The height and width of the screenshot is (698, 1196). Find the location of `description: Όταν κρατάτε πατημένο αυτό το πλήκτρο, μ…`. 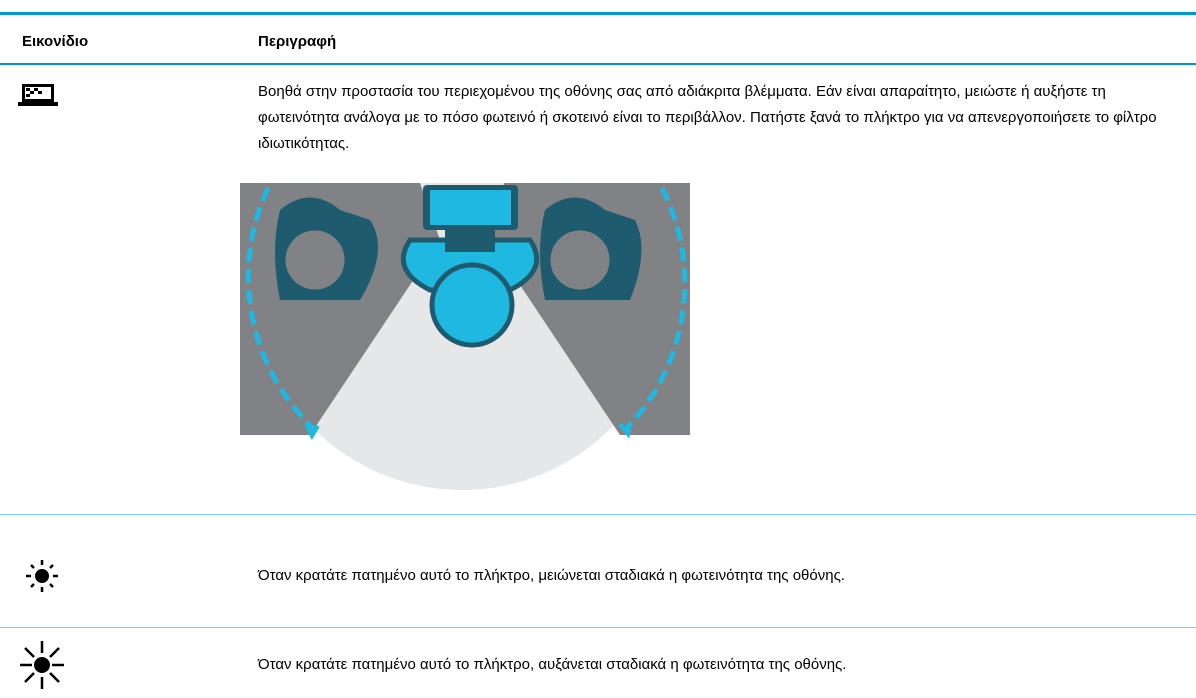

description: Όταν κρατάτε πατημένο αυτό το πλήκτρο, μ… is located at coordinates (551, 575).